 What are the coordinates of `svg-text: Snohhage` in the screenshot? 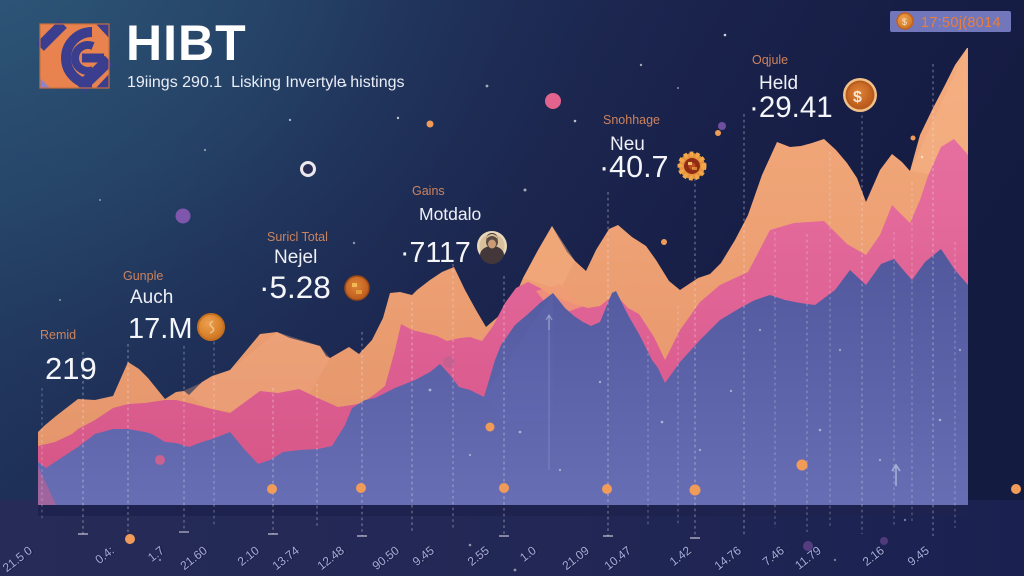 It's located at (631, 120).